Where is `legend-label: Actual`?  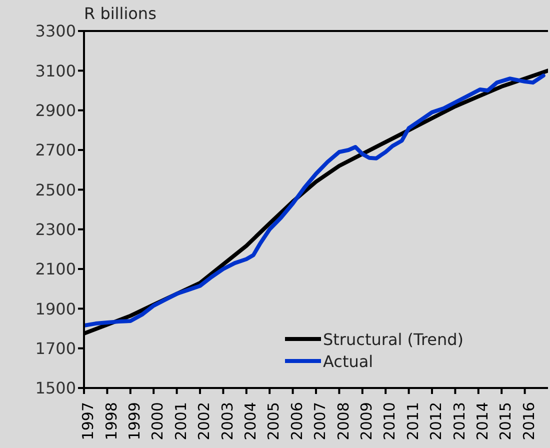
legend-label: Actual is located at coordinates (348, 361).